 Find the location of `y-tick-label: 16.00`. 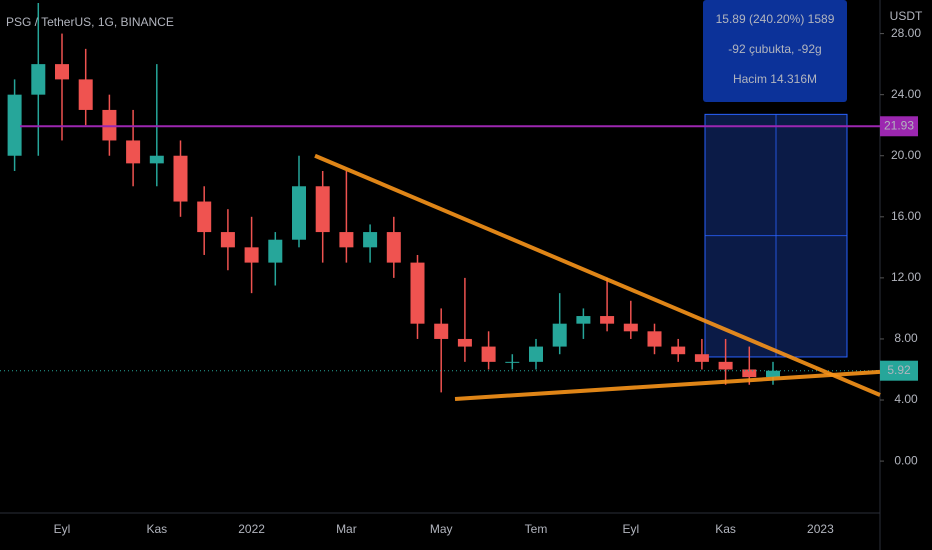

y-tick-label: 16.00 is located at coordinates (906, 216).